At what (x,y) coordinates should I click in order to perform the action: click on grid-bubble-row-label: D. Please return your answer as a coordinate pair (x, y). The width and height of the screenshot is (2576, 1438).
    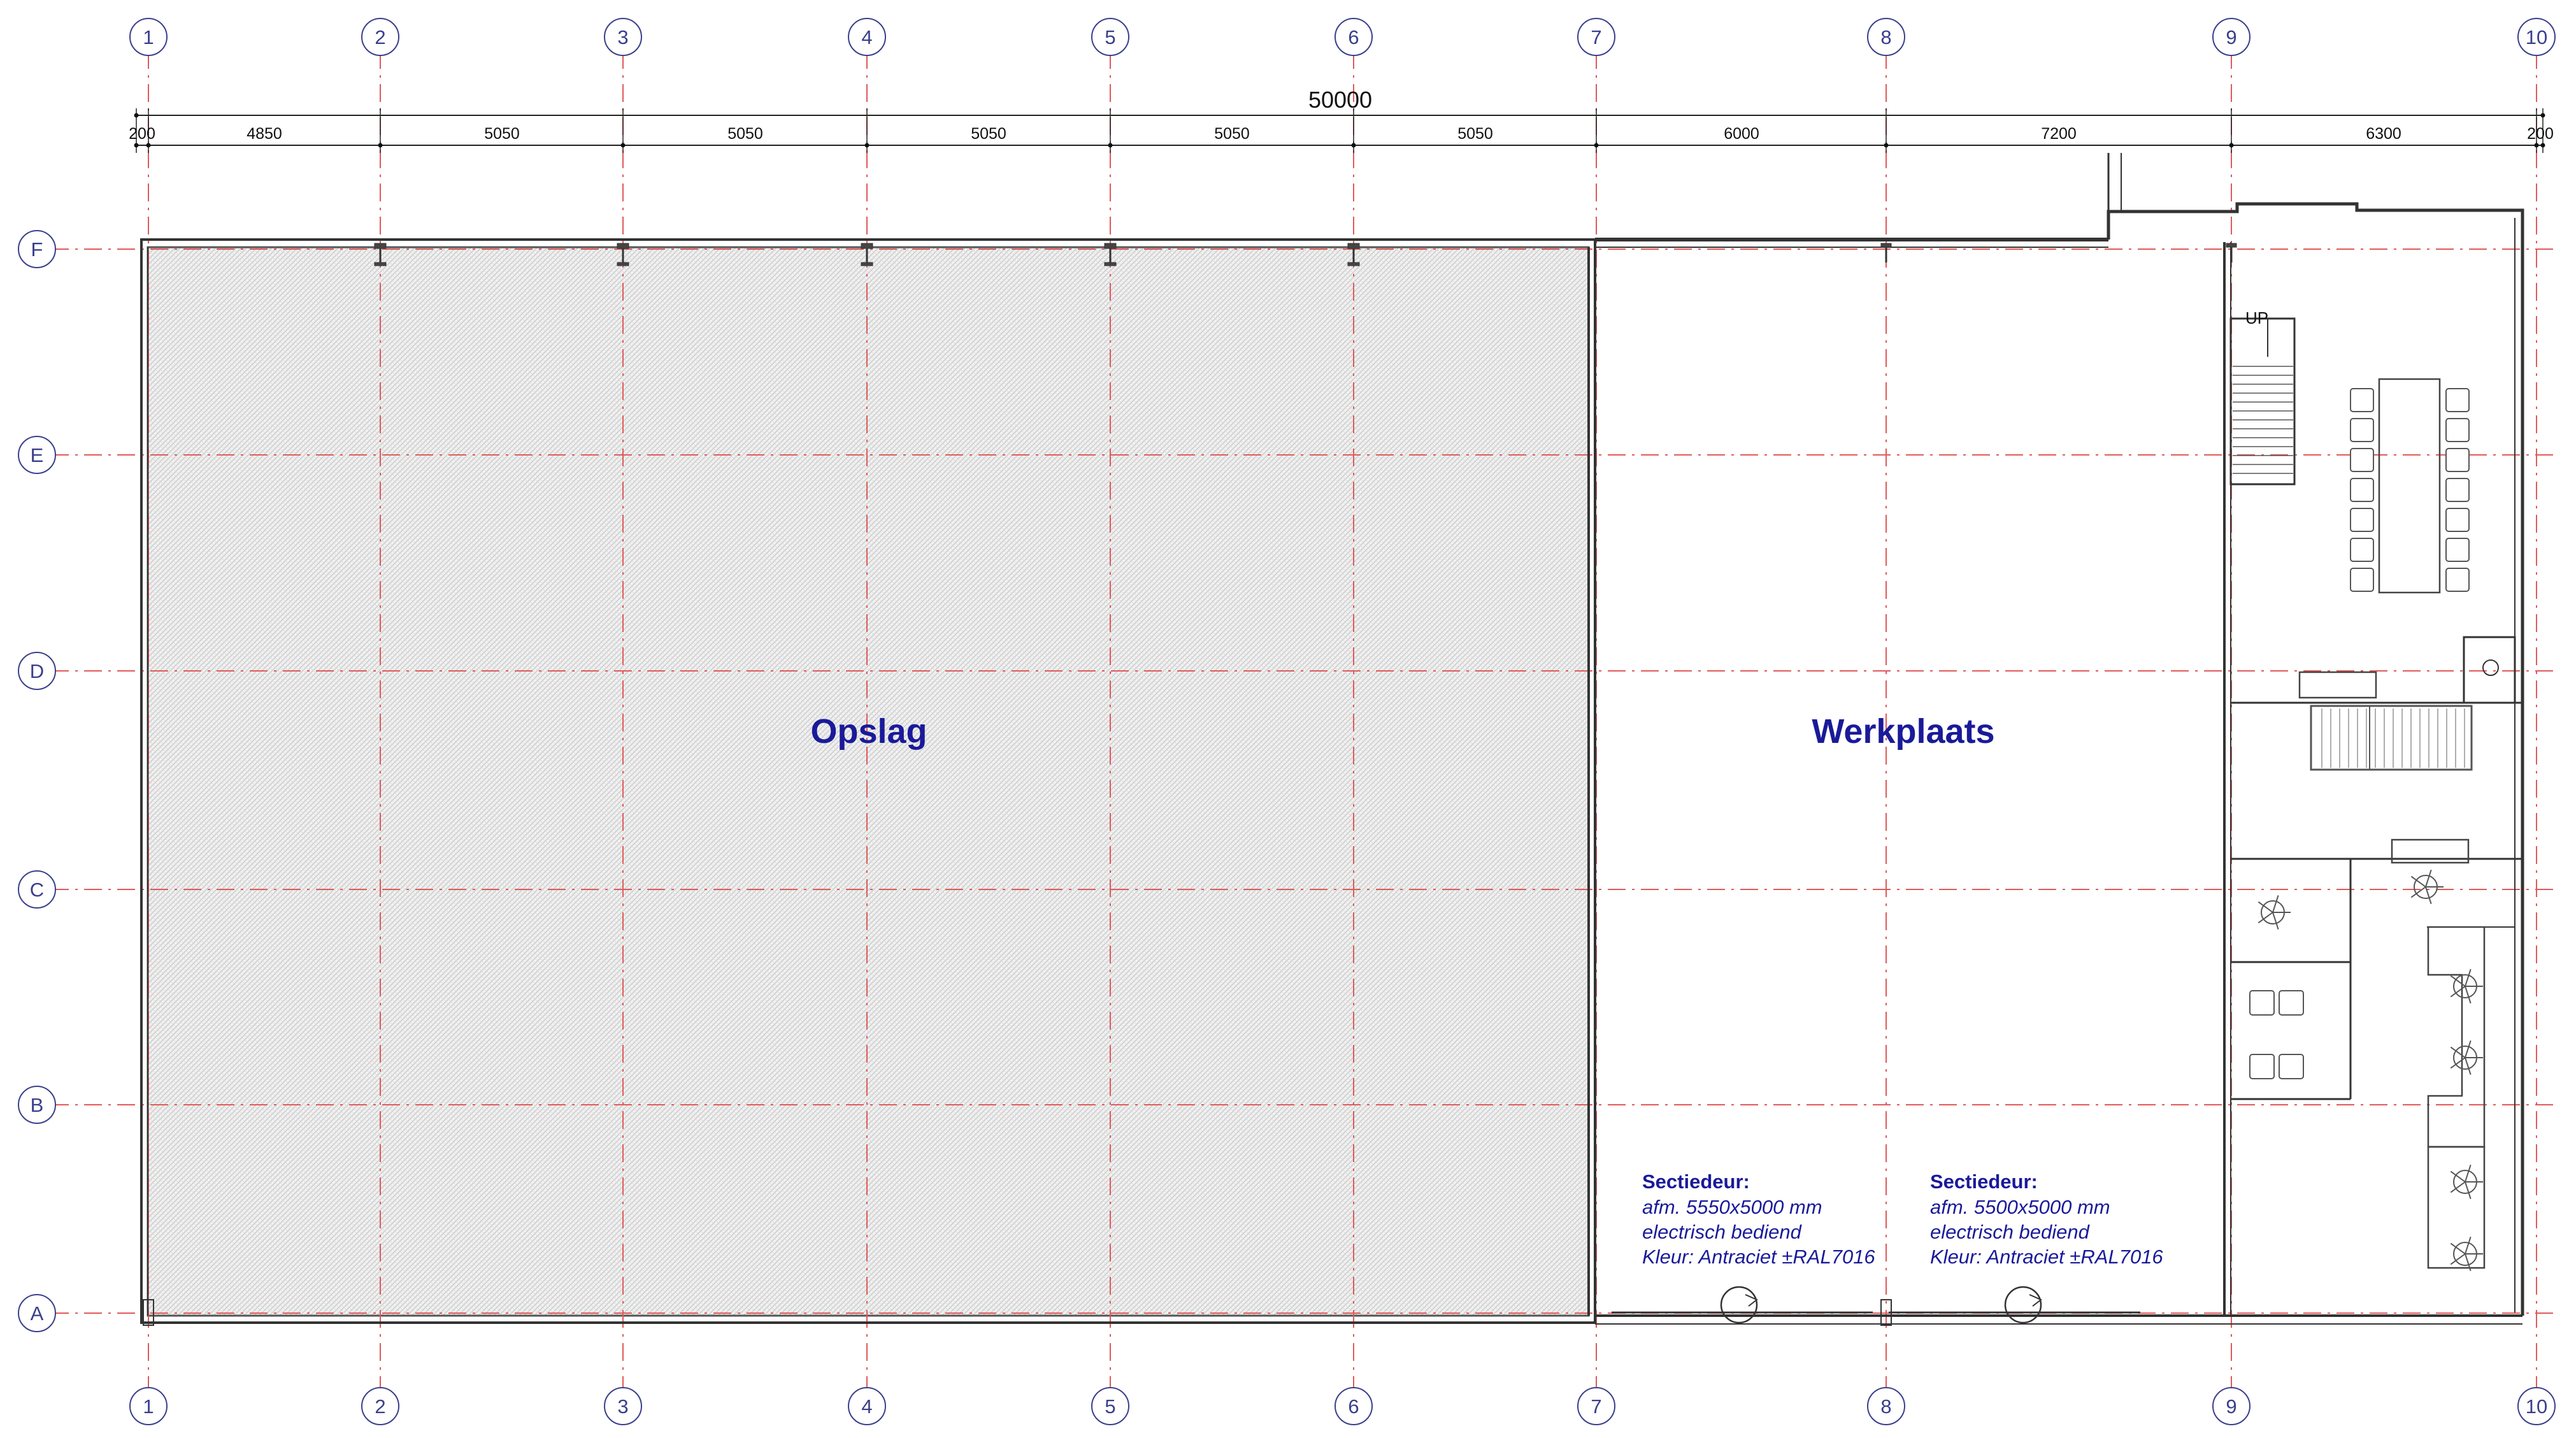
    Looking at the image, I should click on (37, 671).